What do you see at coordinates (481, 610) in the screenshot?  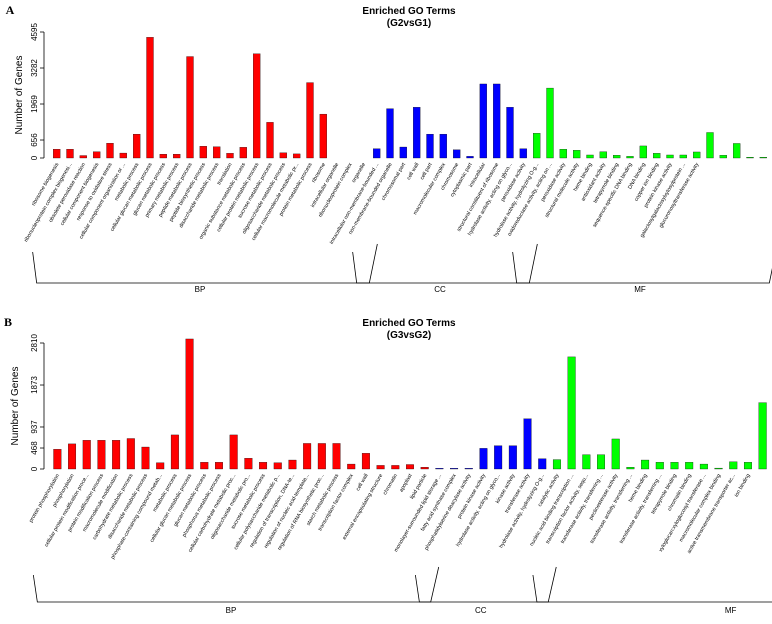 I see `group-label: CC` at bounding box center [481, 610].